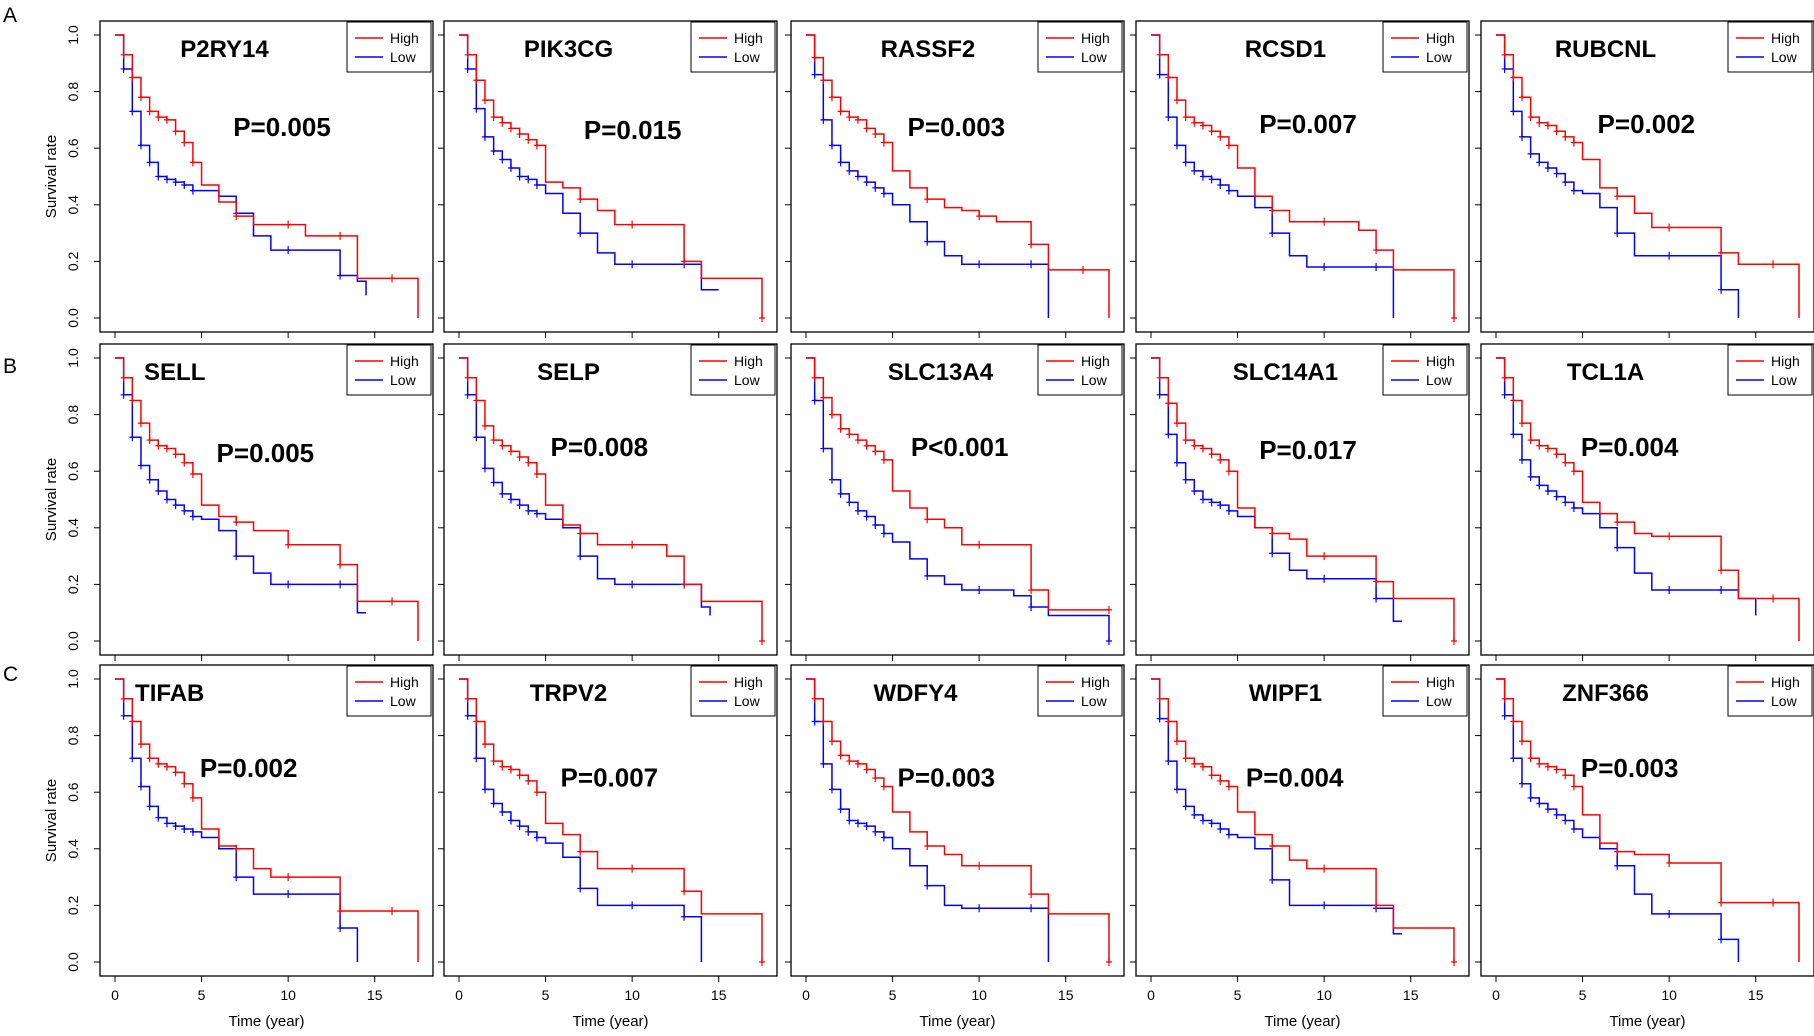  I want to click on y-tick-label: 0.6, so click(73, 471).